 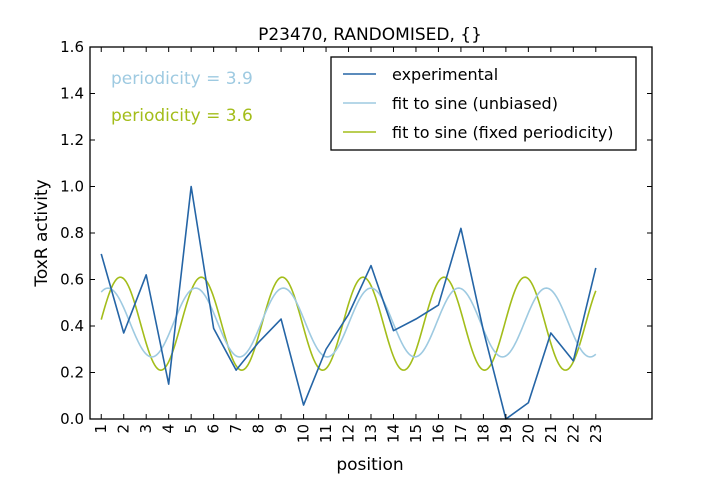 I want to click on y-tick-label: 0.2, so click(x=72, y=373).